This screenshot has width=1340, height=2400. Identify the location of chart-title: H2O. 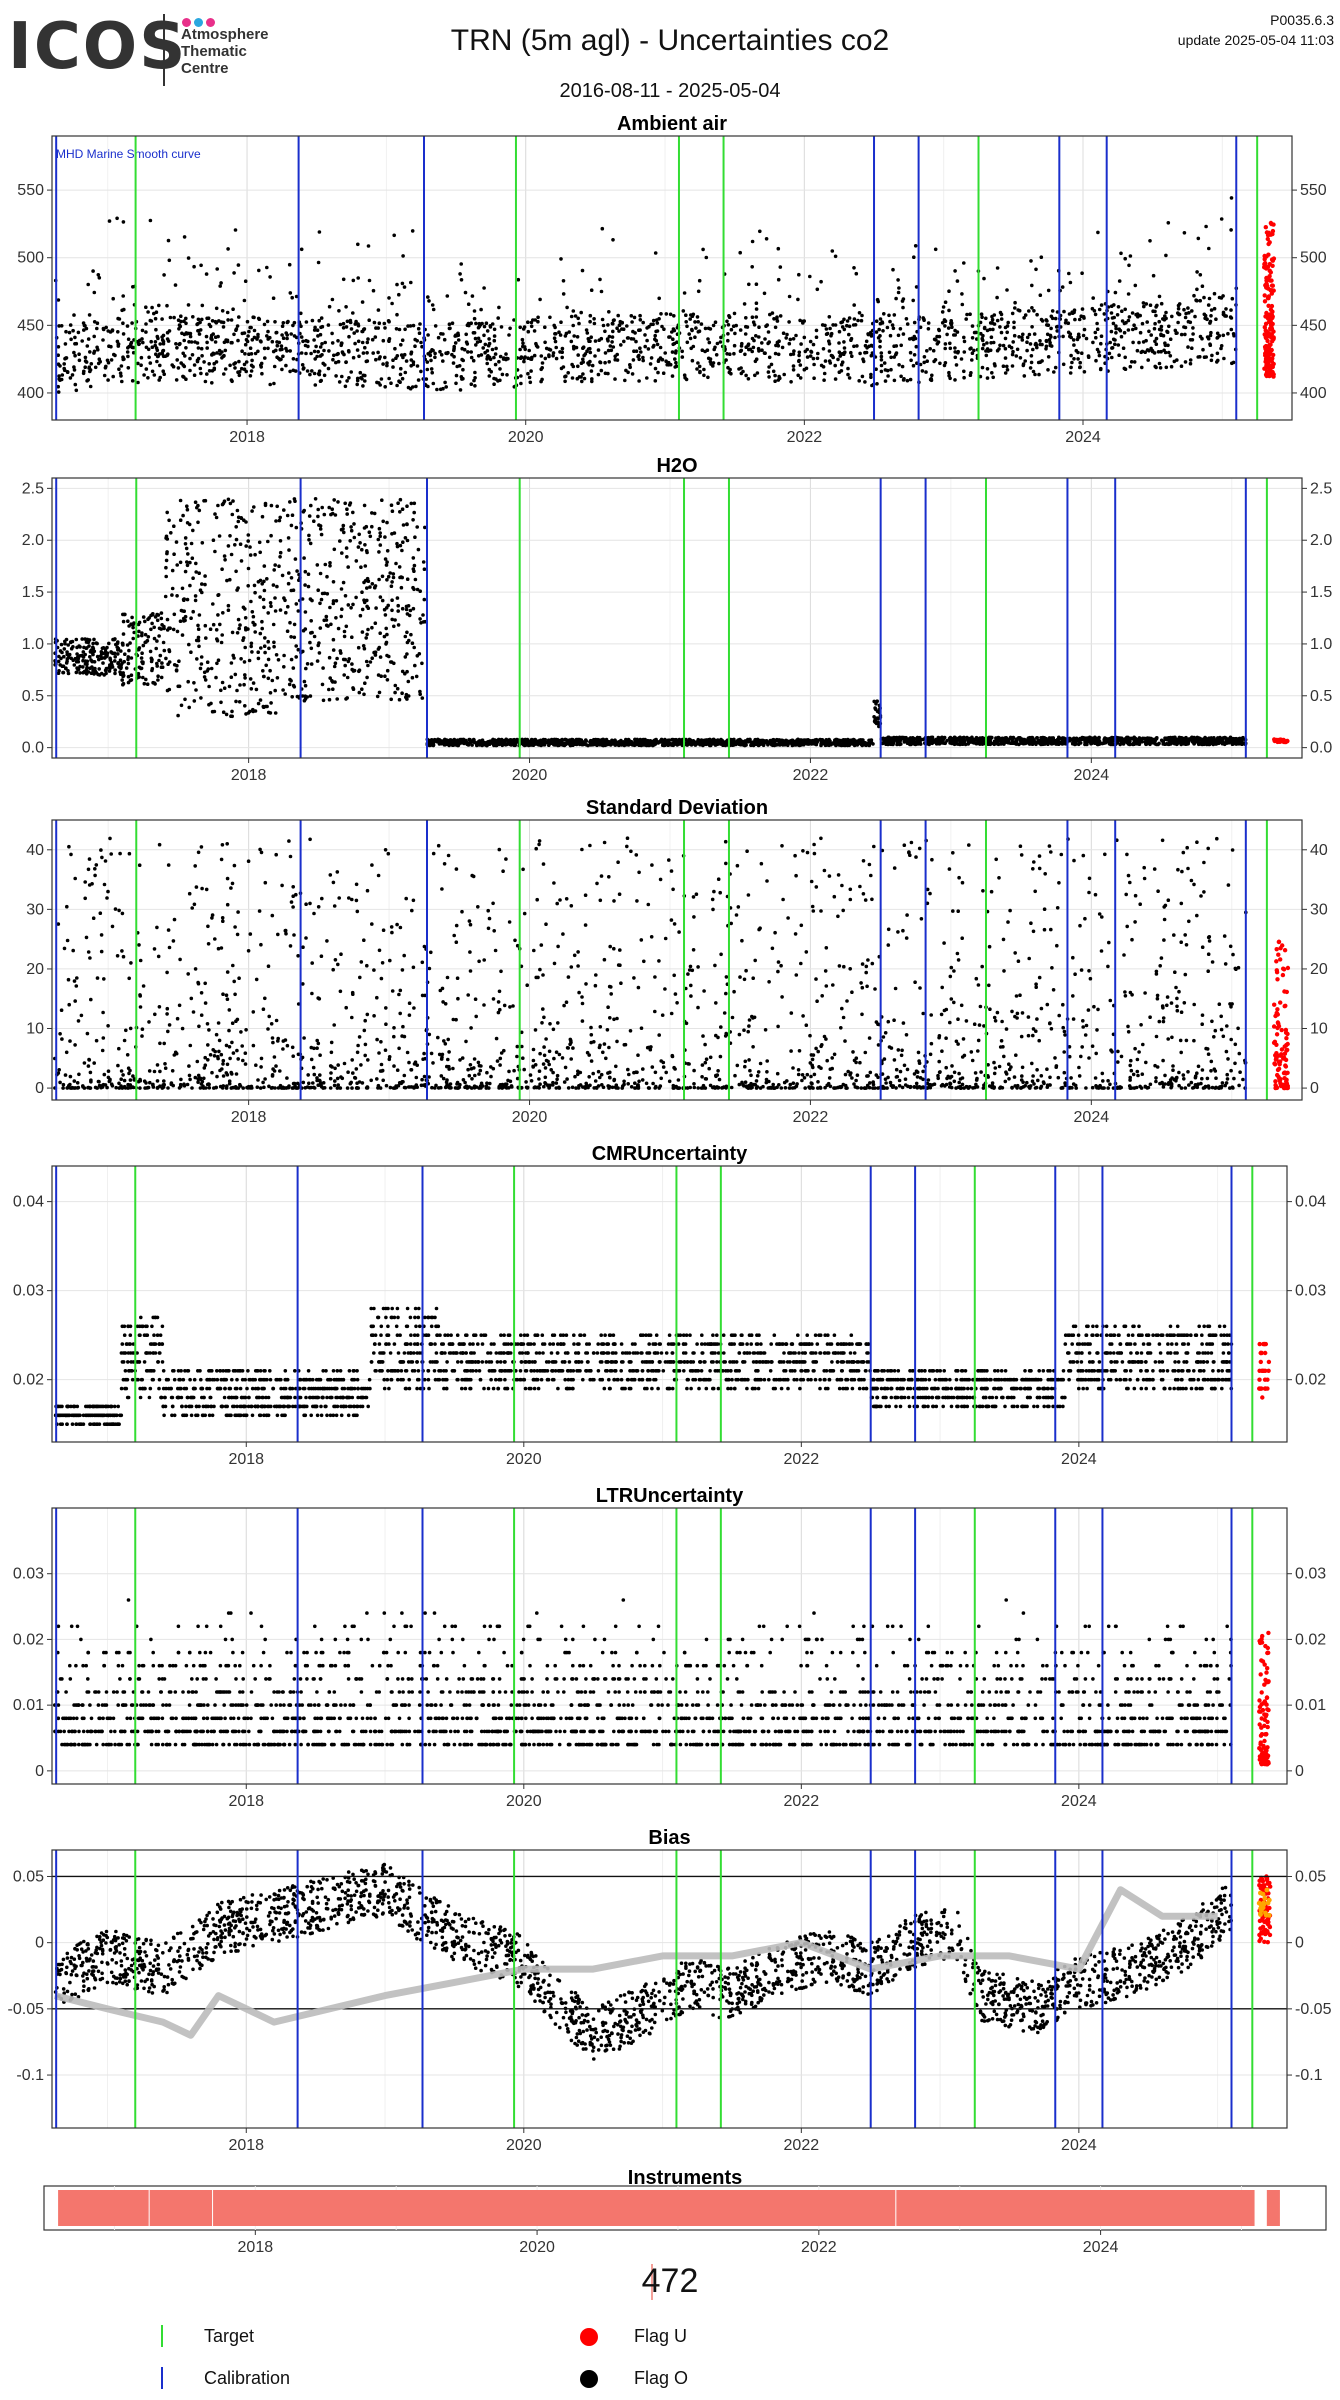
(676, 466).